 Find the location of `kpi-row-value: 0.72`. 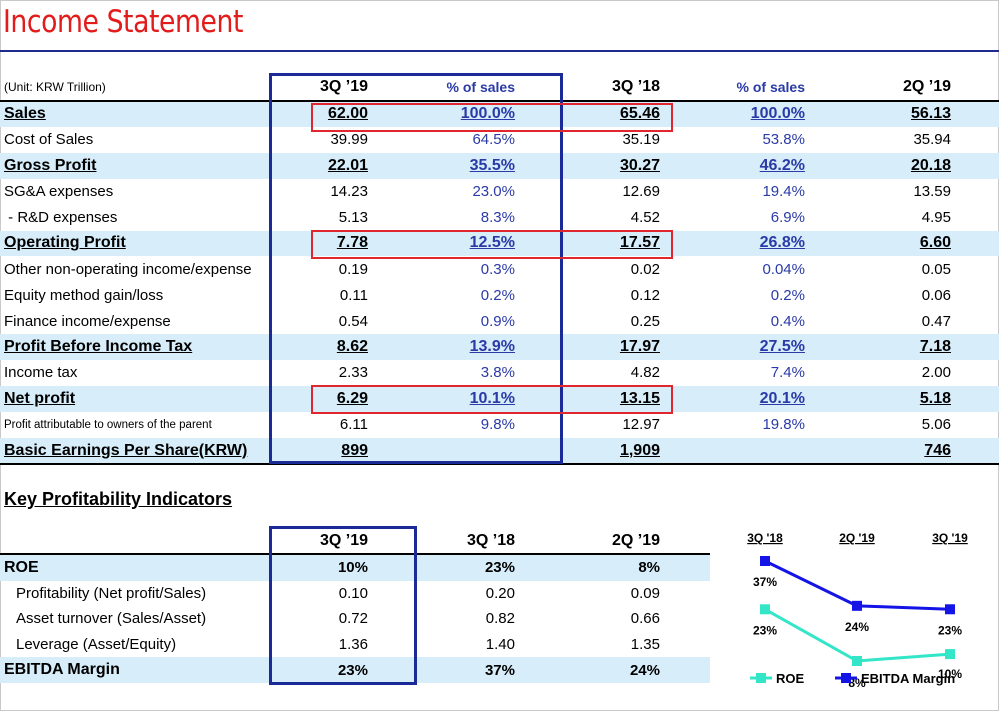

kpi-row-value: 0.72 is located at coordinates (353, 619).